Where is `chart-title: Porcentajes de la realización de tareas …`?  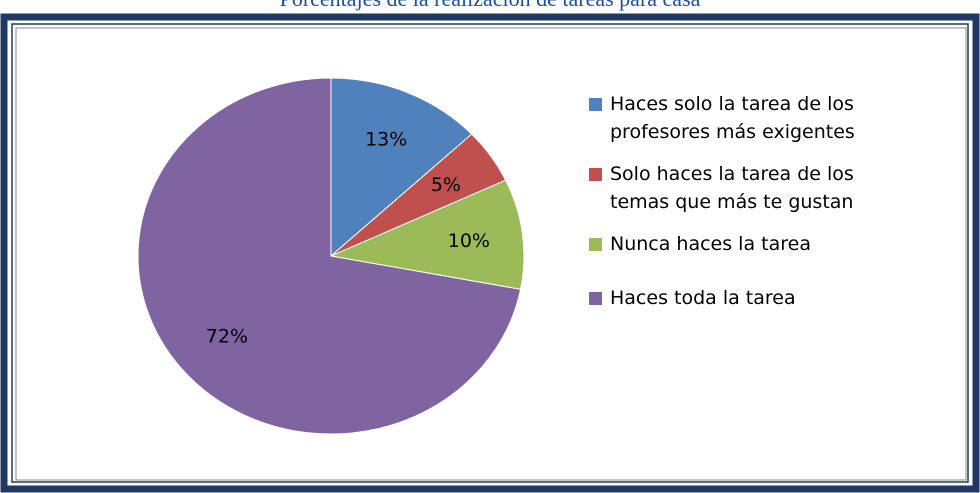 chart-title: Porcentajes de la realización de tareas … is located at coordinates (490, 5).